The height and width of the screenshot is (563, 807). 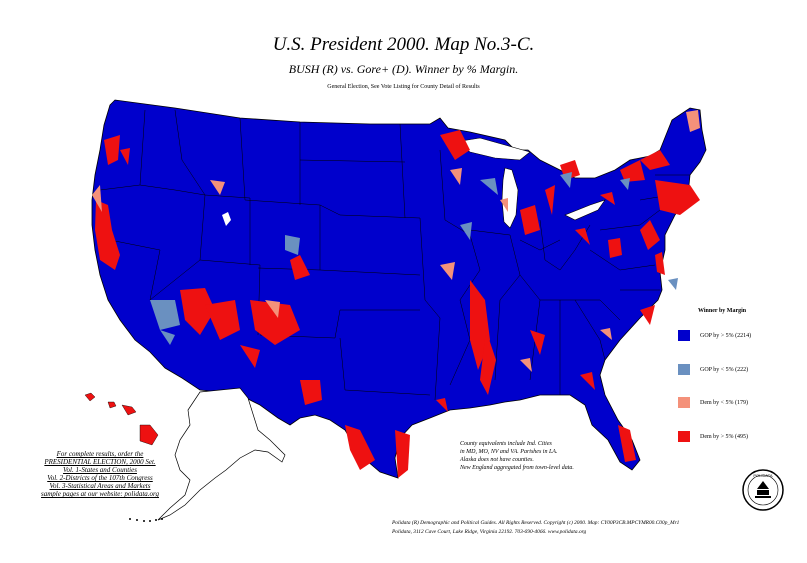 I want to click on lake-erie, so click(x=585, y=210).